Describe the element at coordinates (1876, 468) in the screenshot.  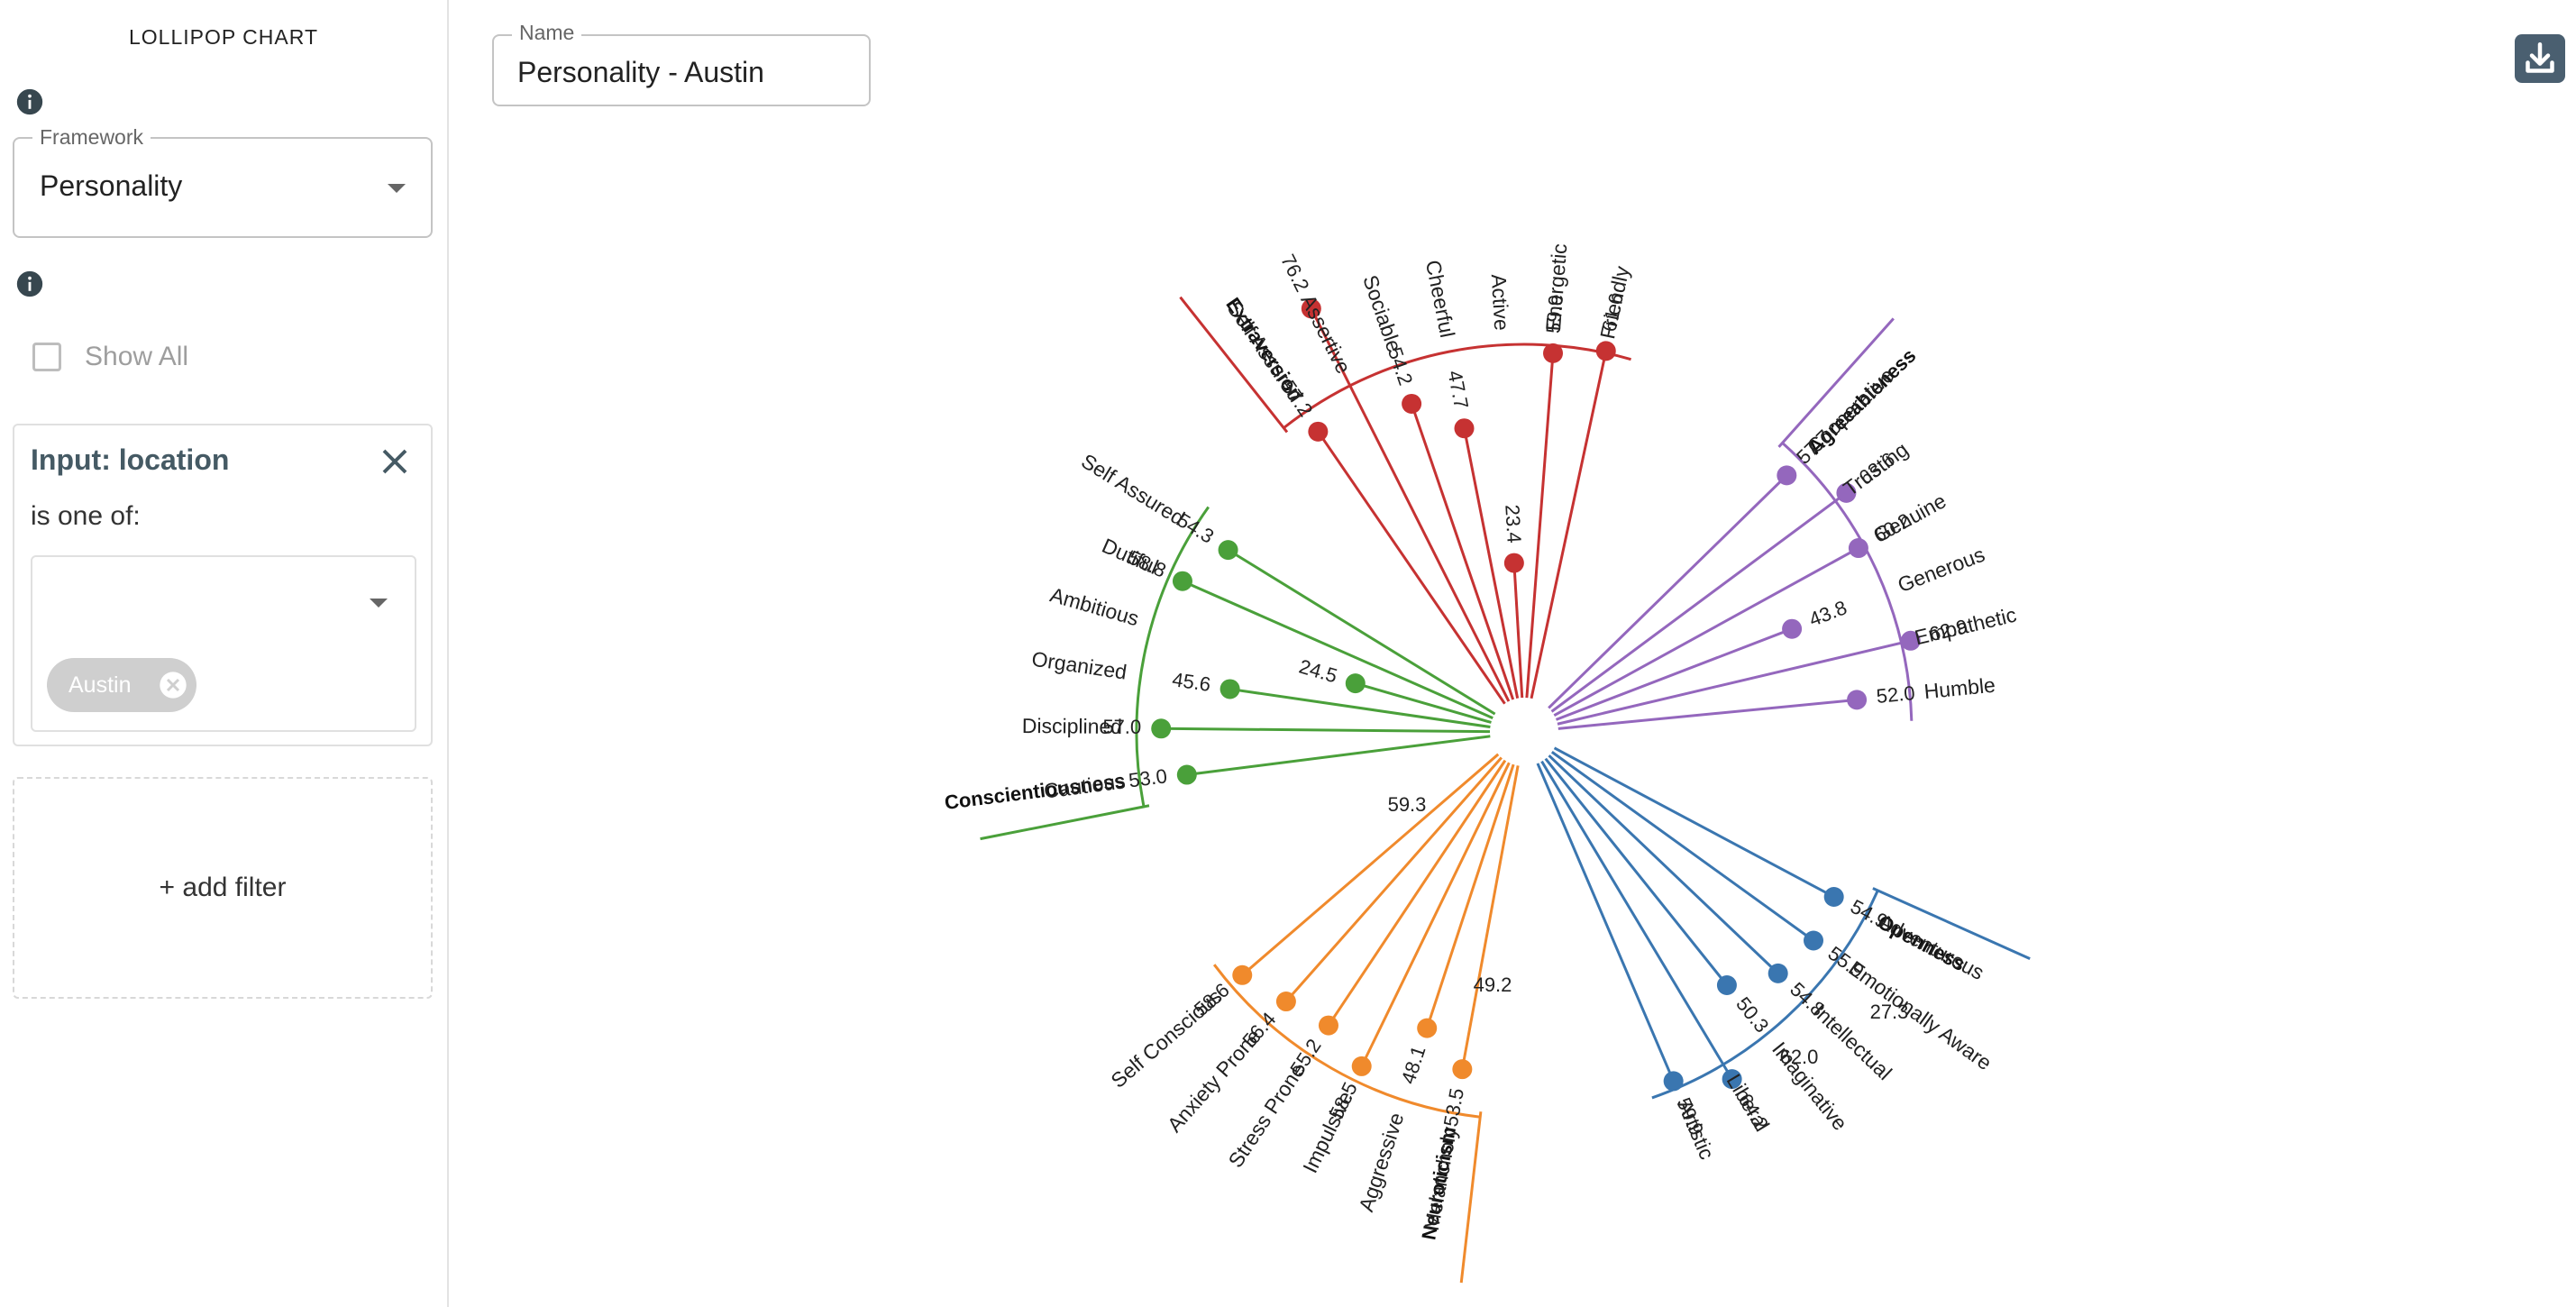
I see `item-label: Trusting` at that location.